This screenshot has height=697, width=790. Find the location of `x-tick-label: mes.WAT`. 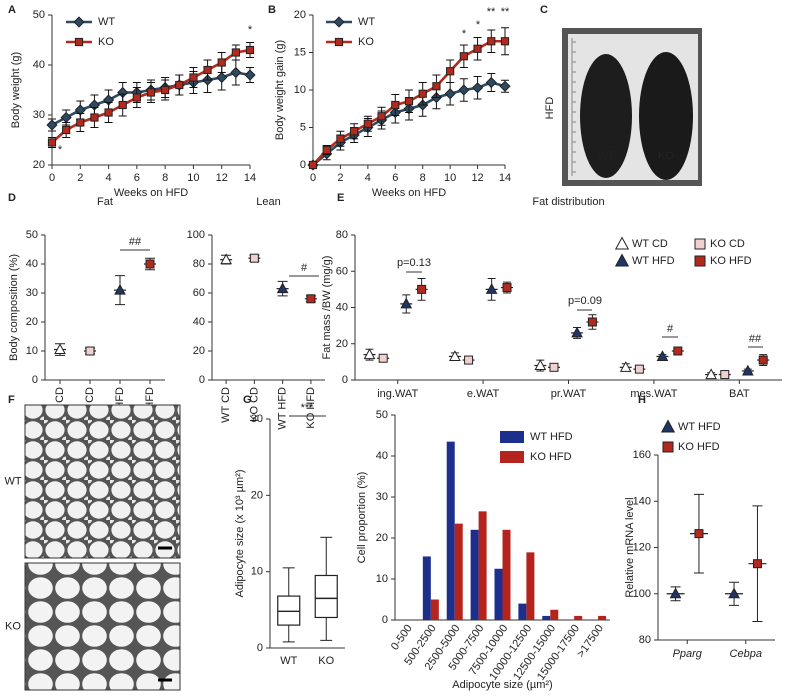

x-tick-label: mes.WAT is located at coordinates (653, 394).